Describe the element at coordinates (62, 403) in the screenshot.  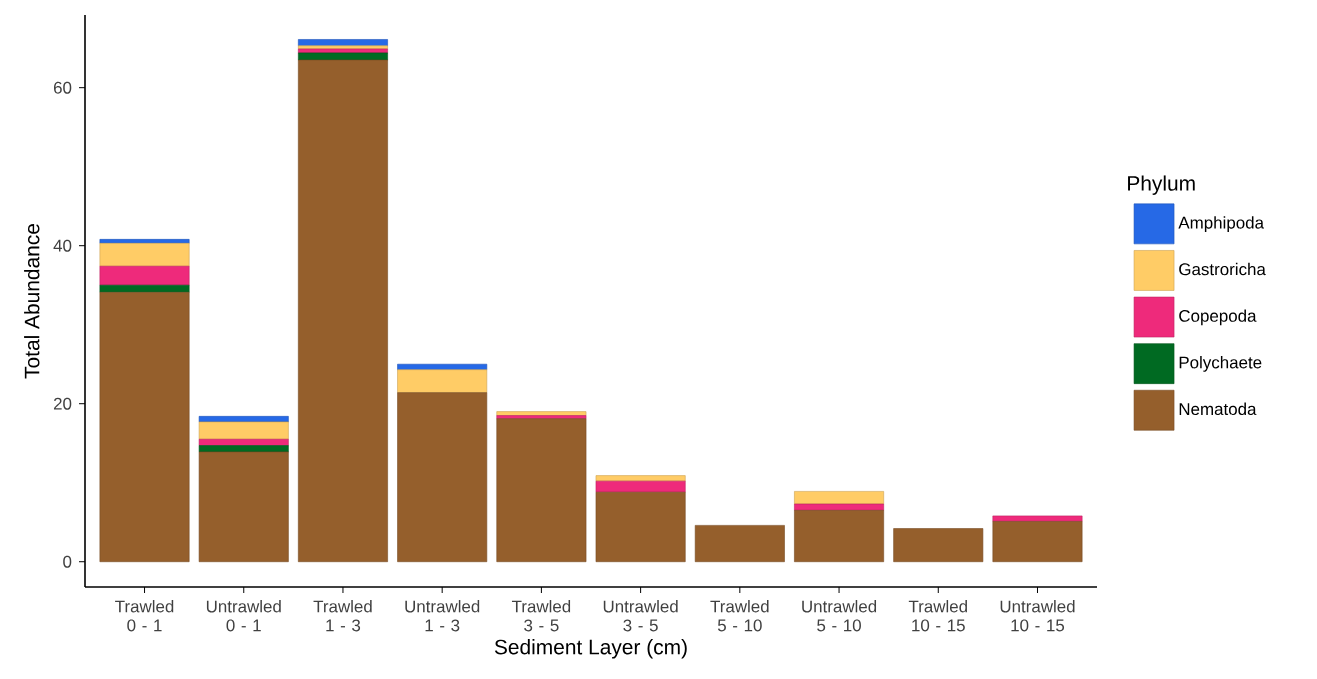
I see `y-tick-label: 20` at that location.